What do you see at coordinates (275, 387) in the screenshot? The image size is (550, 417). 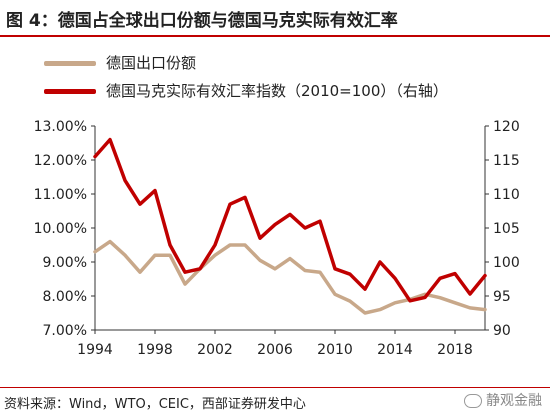 I see `source-divider` at bounding box center [275, 387].